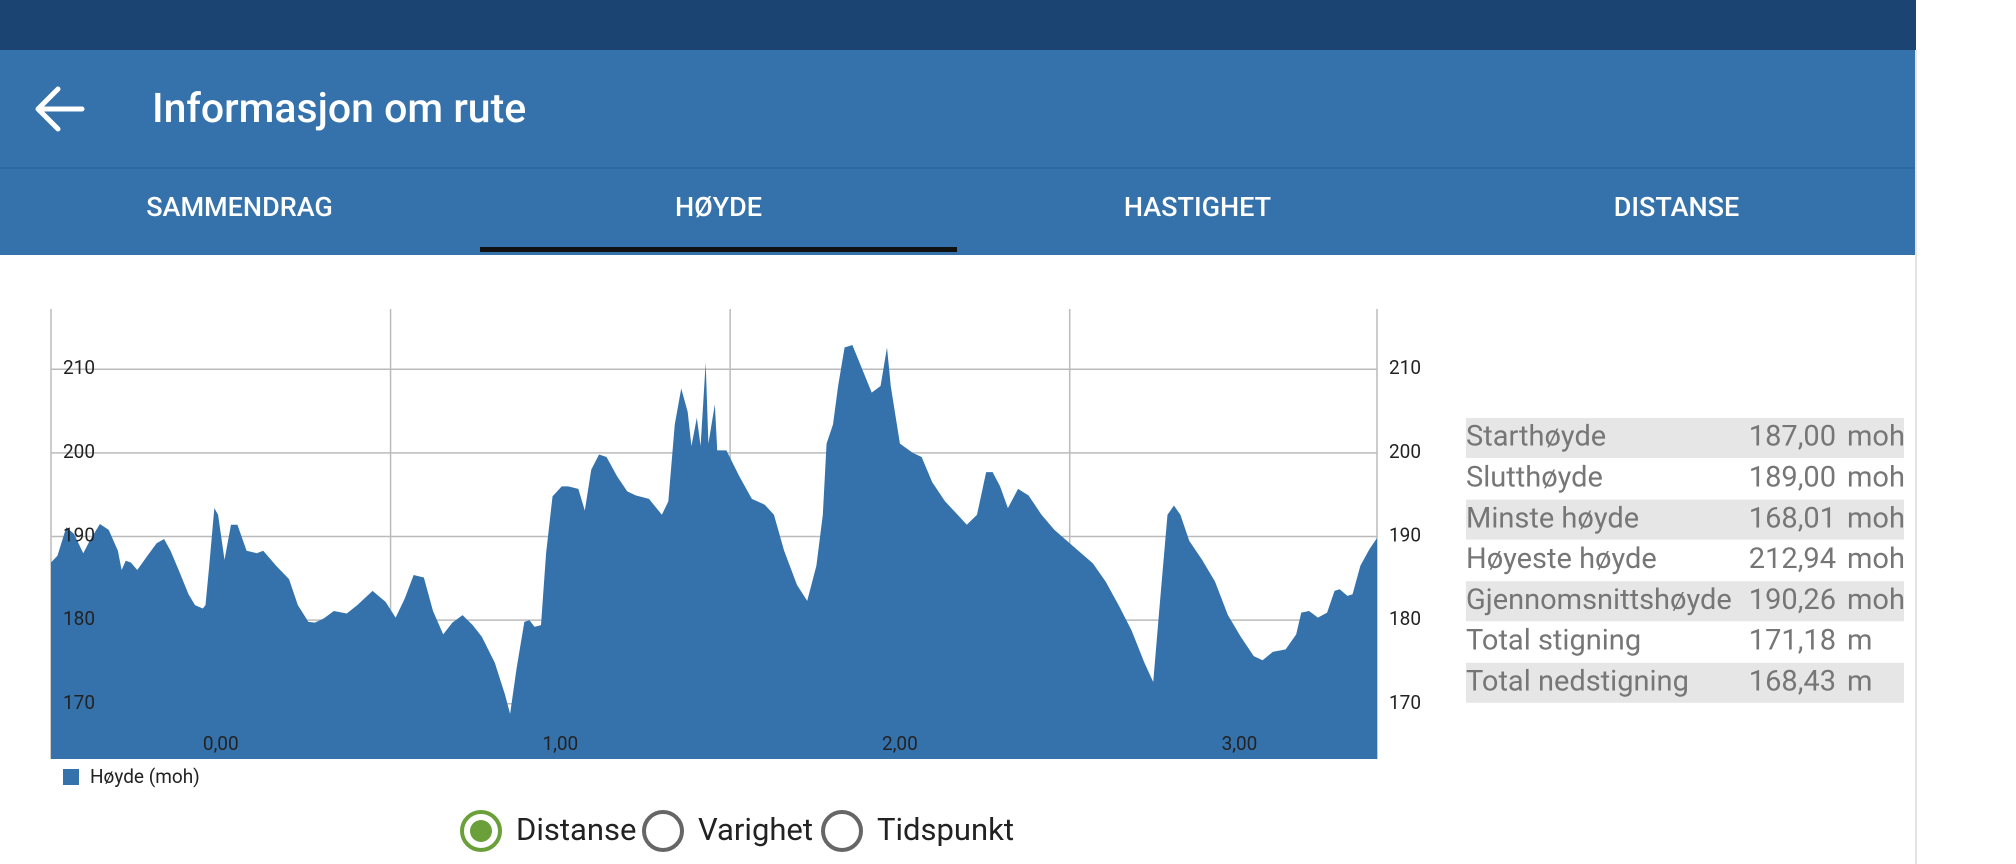 This screenshot has width=2016, height=864. Describe the element at coordinates (1405, 618) in the screenshot. I see `y2-tick-label: 180` at that location.